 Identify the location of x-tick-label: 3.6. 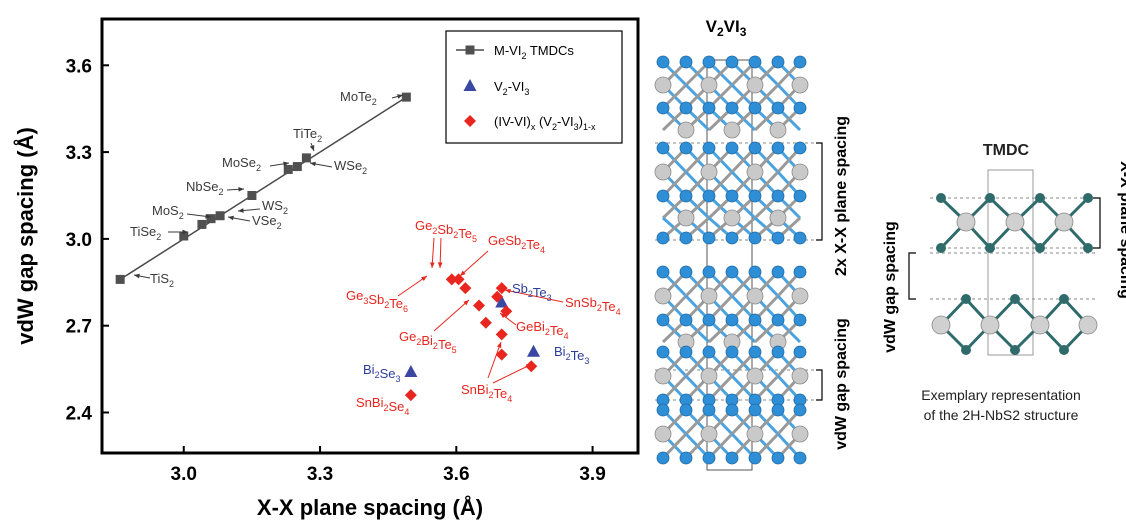
(456, 474).